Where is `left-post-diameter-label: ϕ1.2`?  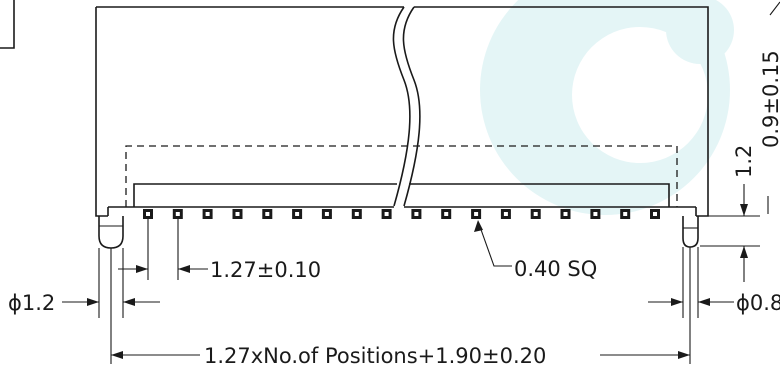
left-post-diameter-label: ϕ1.2 is located at coordinates (31, 303).